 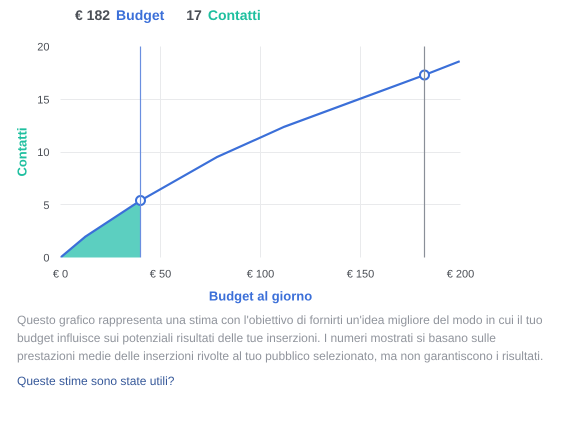 What do you see at coordinates (161, 274) in the screenshot?
I see `x-tick-label: € 50` at bounding box center [161, 274].